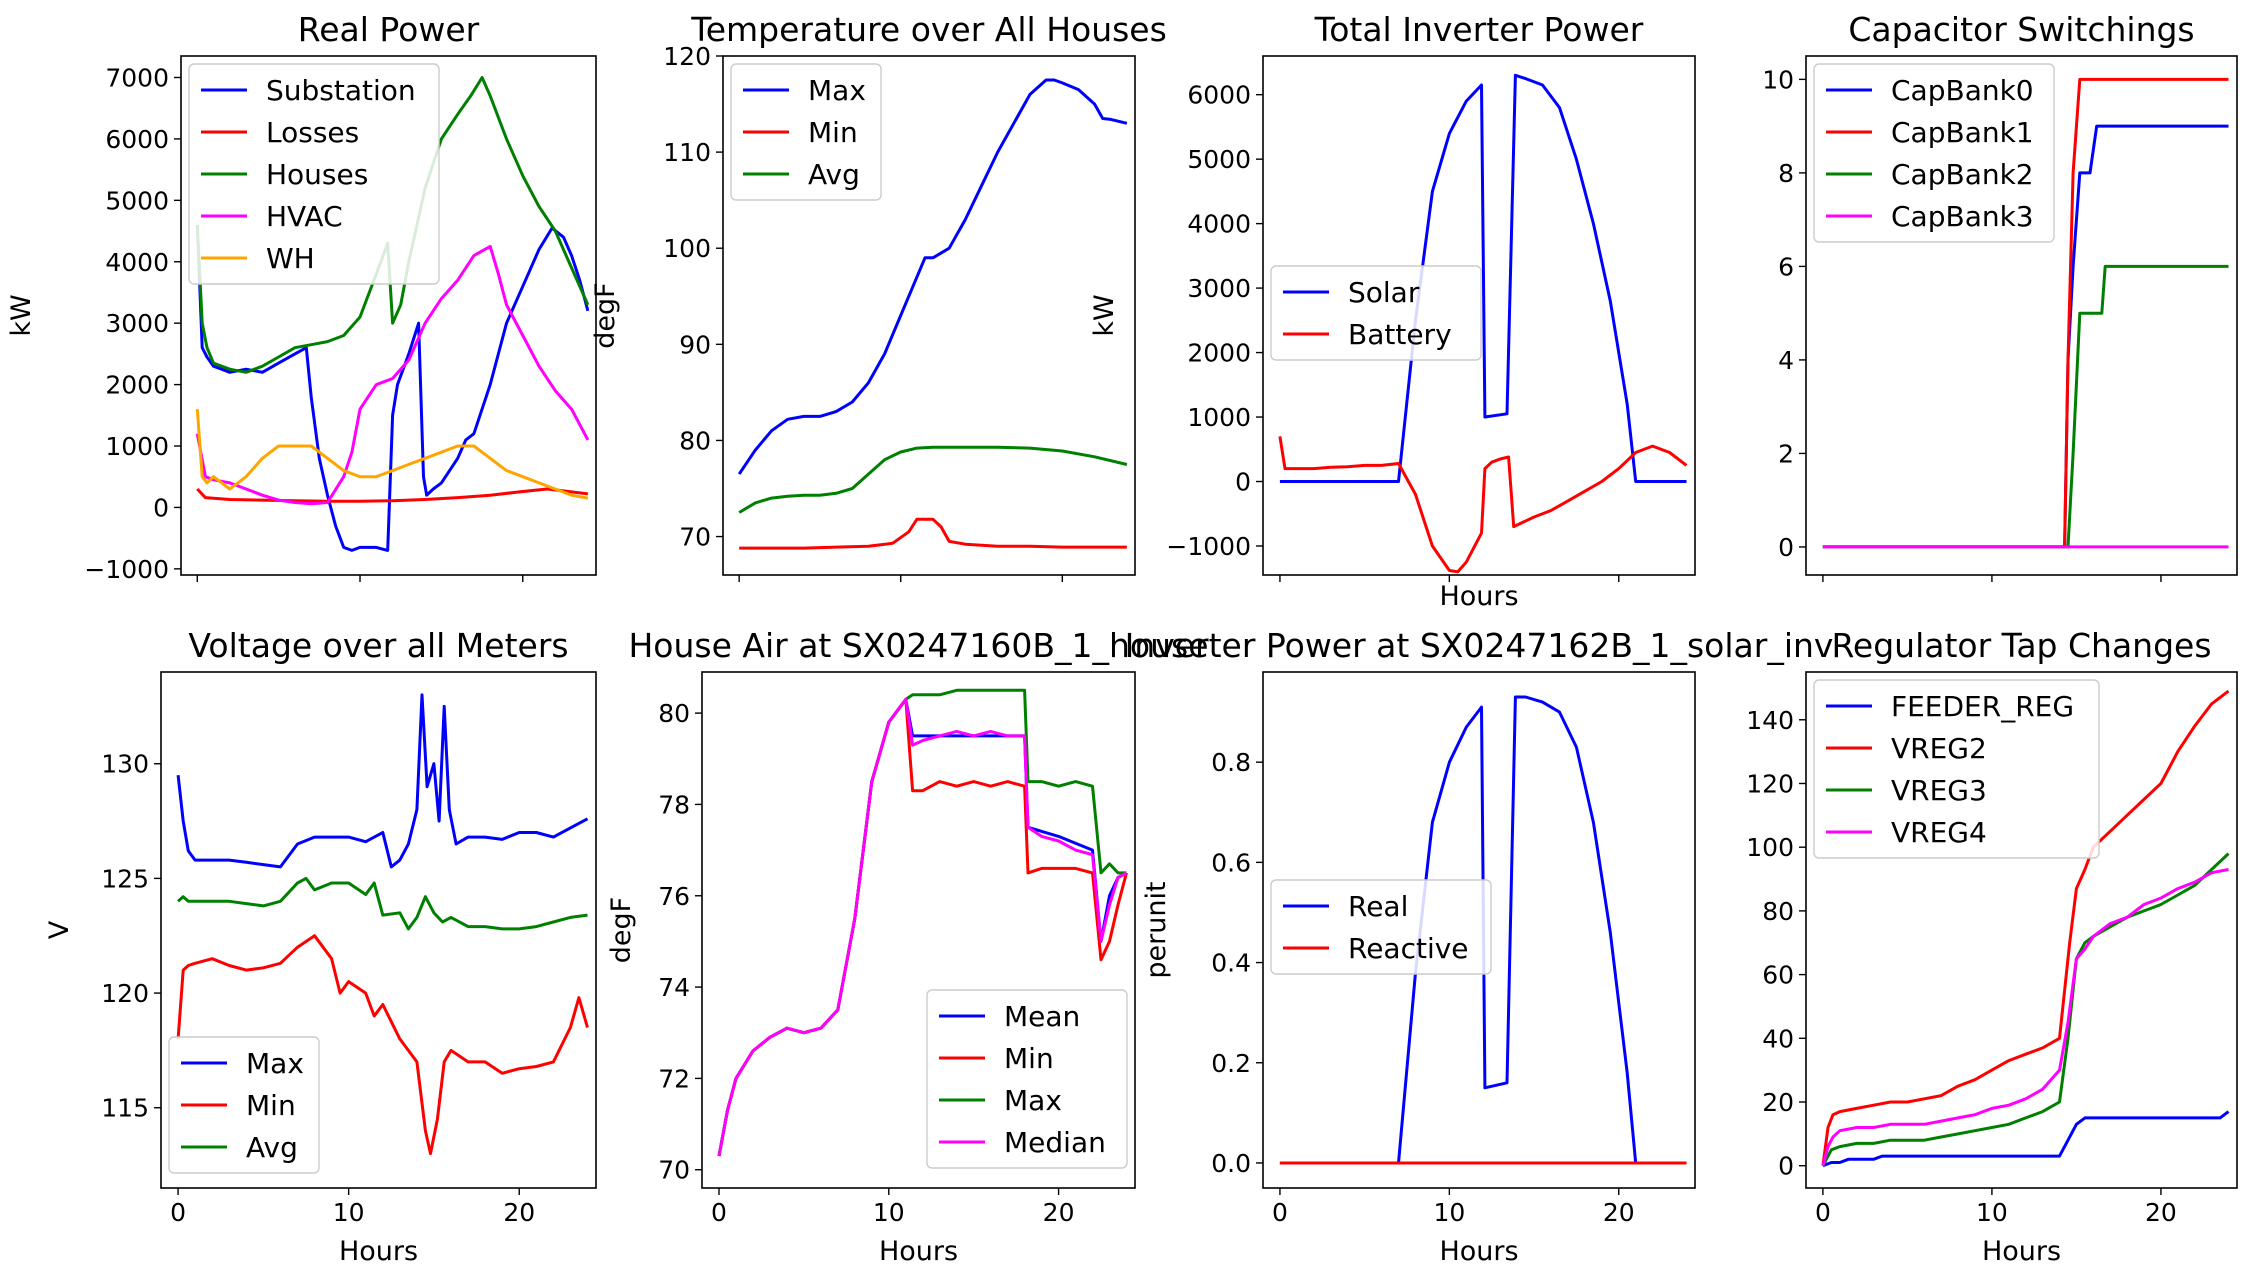 Image resolution: width=2244 pixels, height=1274 pixels. I want to click on y-tick-label: 90, so click(695, 344).